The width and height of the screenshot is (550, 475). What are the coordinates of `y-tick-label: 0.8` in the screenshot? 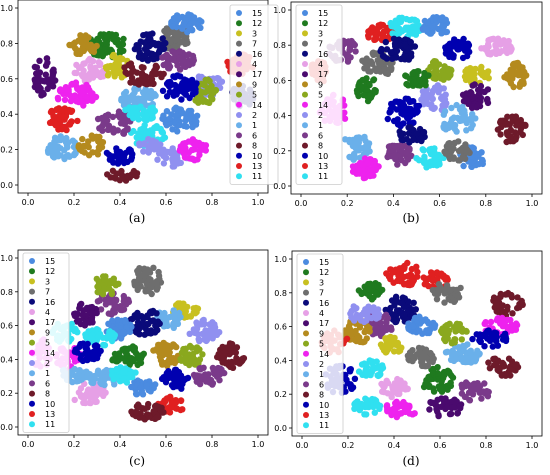 It's located at (280, 293).